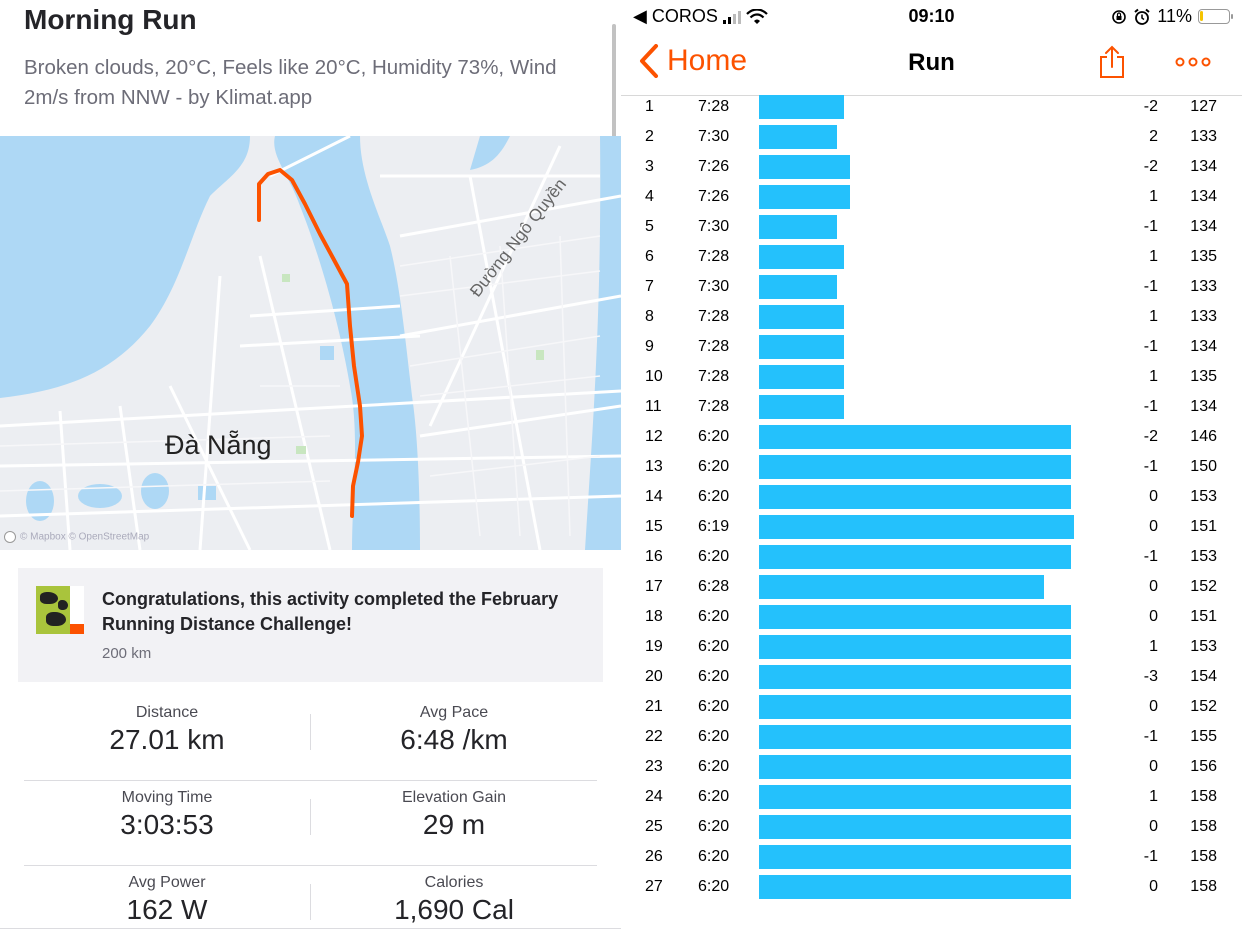 The image size is (1242, 932). What do you see at coordinates (931, 317) in the screenshot?
I see `lap-row: 8 7:28 1 133` at bounding box center [931, 317].